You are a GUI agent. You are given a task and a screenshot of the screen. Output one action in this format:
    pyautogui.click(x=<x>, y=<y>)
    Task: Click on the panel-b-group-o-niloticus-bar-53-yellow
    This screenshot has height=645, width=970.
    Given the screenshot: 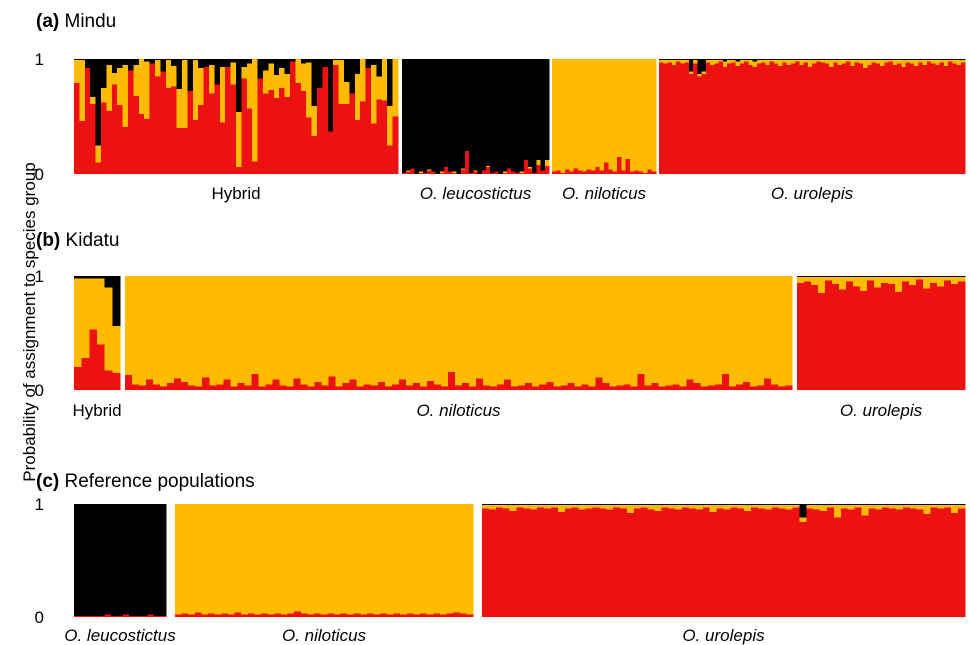 What is the action you would take?
    pyautogui.click(x=501, y=330)
    